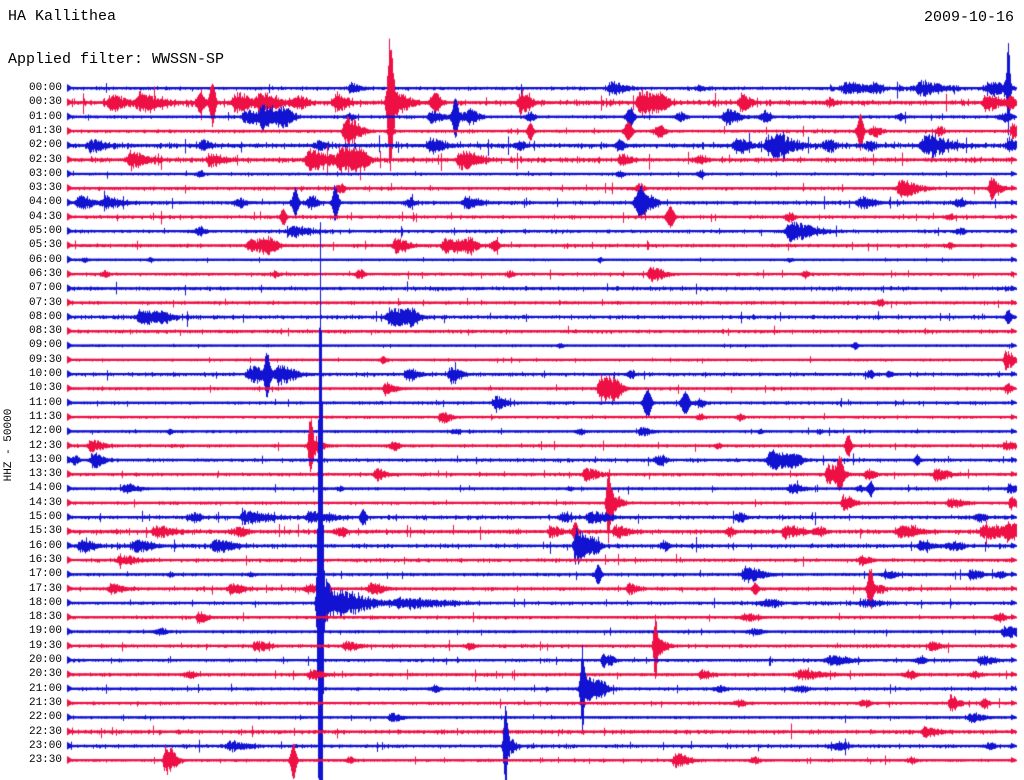  I want to click on time-label: 14:00, so click(45, 488).